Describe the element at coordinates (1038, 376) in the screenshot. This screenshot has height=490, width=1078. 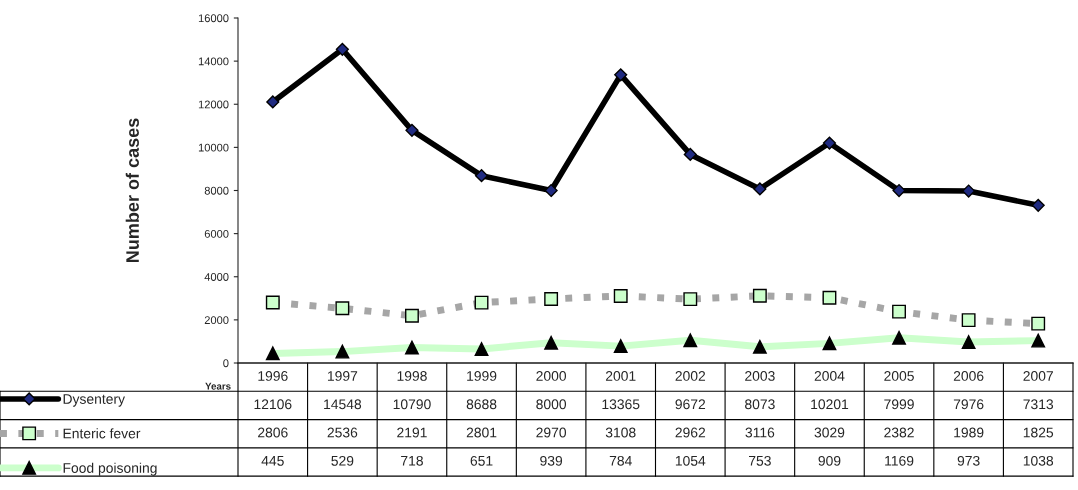
I see `x-tick-label: 2007` at that location.